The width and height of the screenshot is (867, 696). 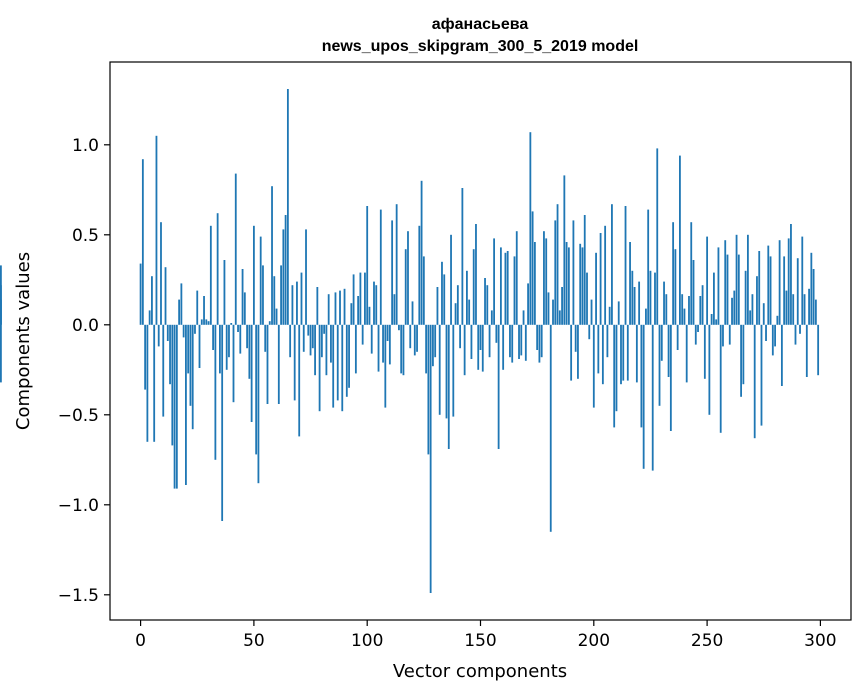 I want to click on y-tick-label: −1.0, so click(x=78, y=506).